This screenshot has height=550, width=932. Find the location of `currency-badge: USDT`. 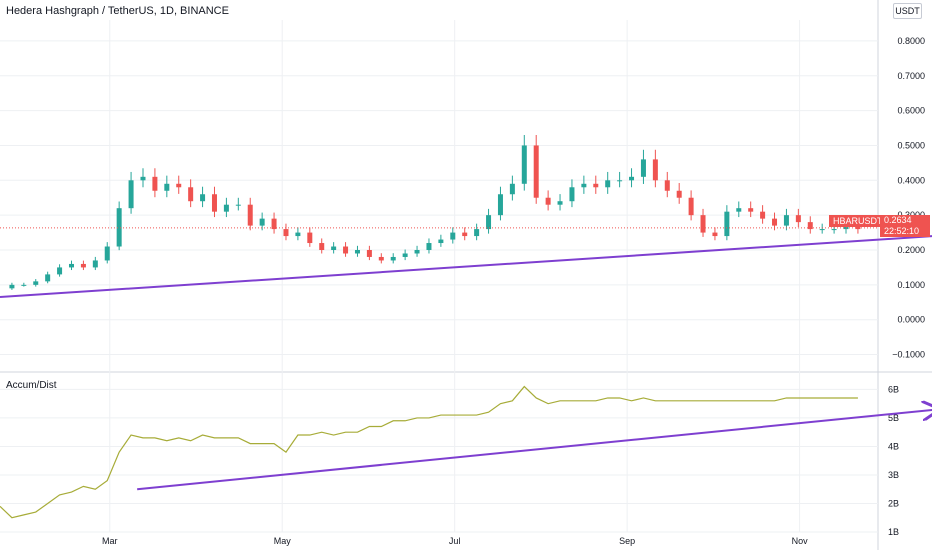

currency-badge: USDT is located at coordinates (907, 11).